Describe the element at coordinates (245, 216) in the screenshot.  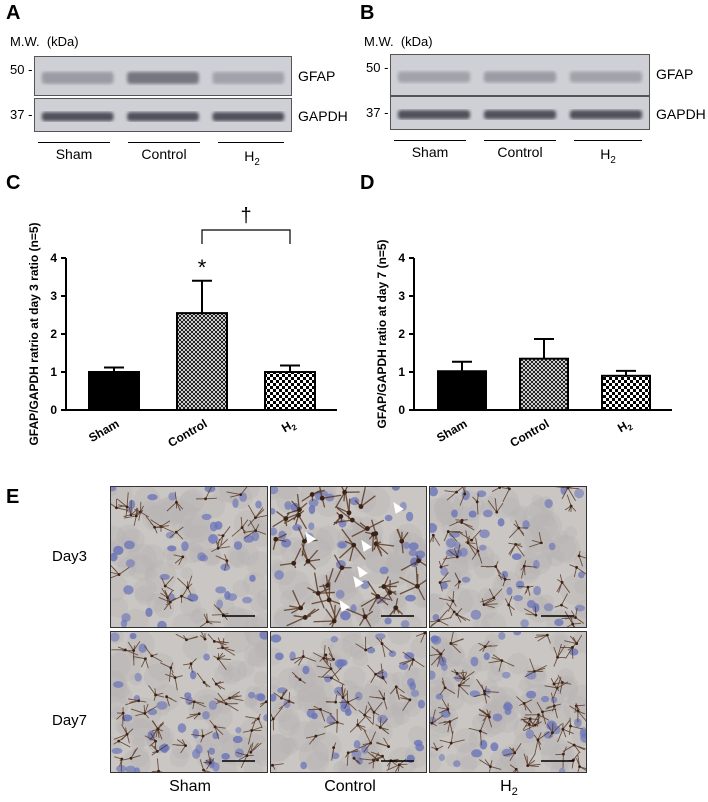
I see `significance-dagger: †` at that location.